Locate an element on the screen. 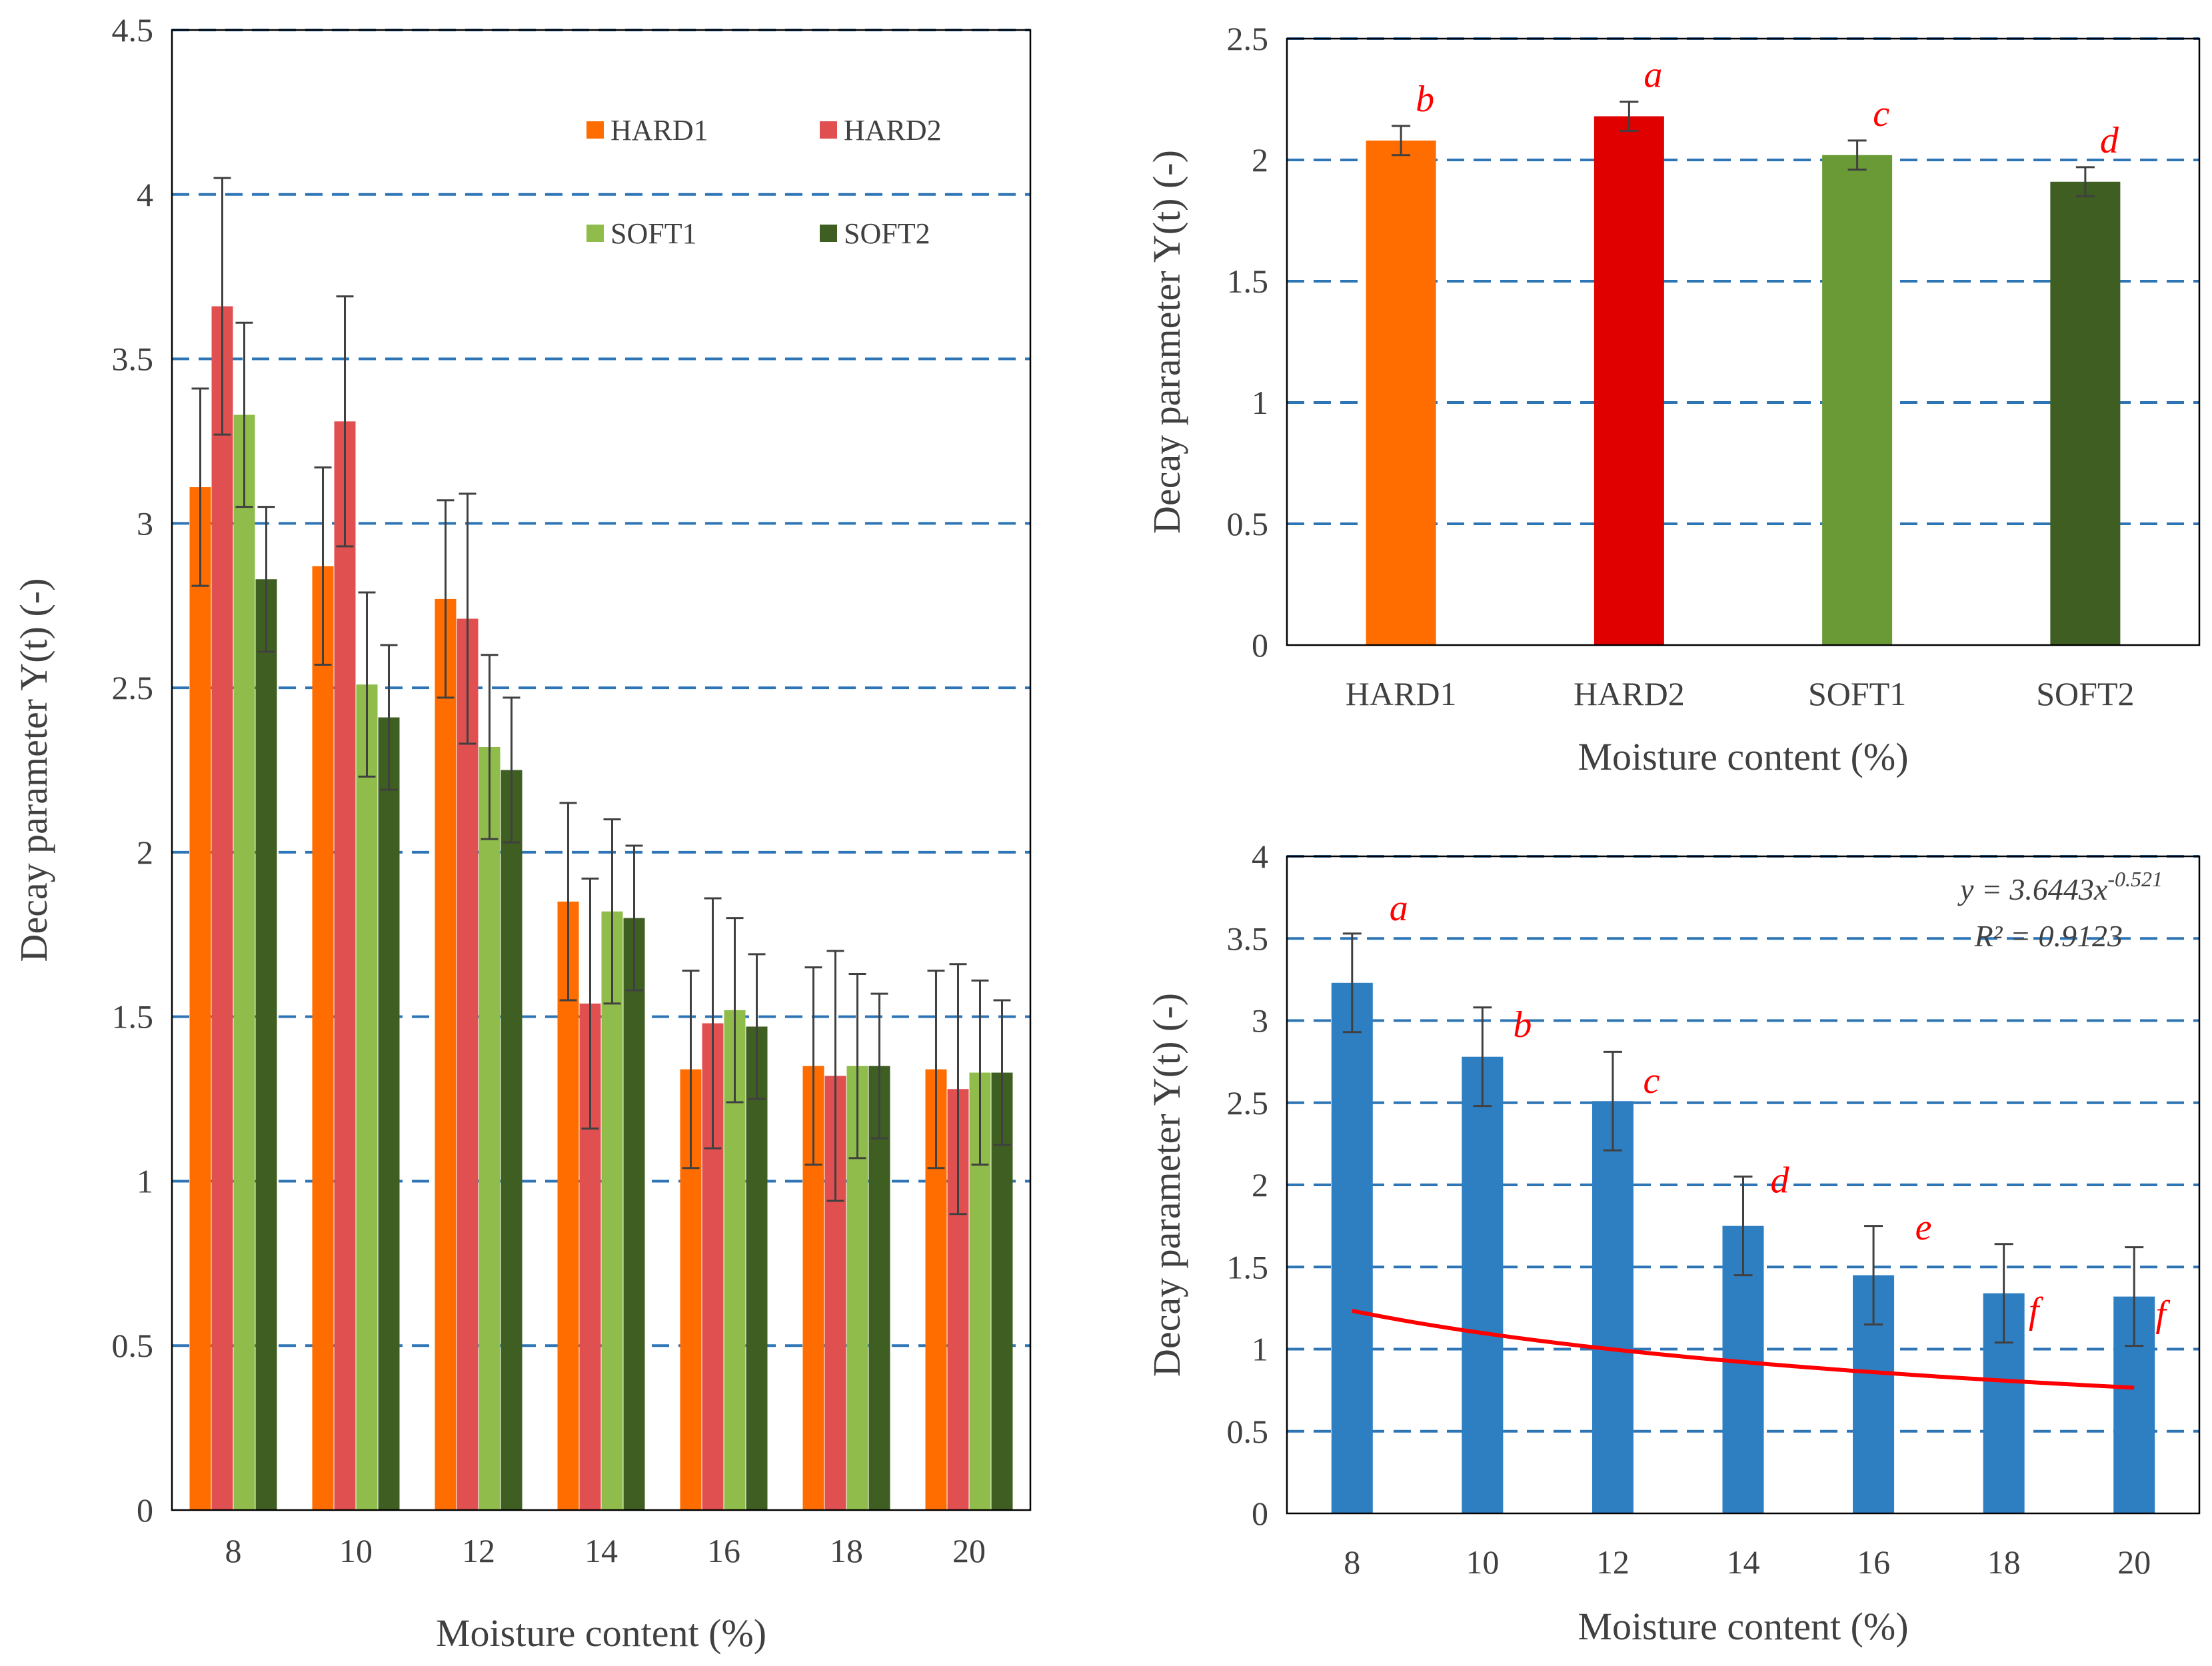  chart2-bar-hard2 is located at coordinates (1629, 381).